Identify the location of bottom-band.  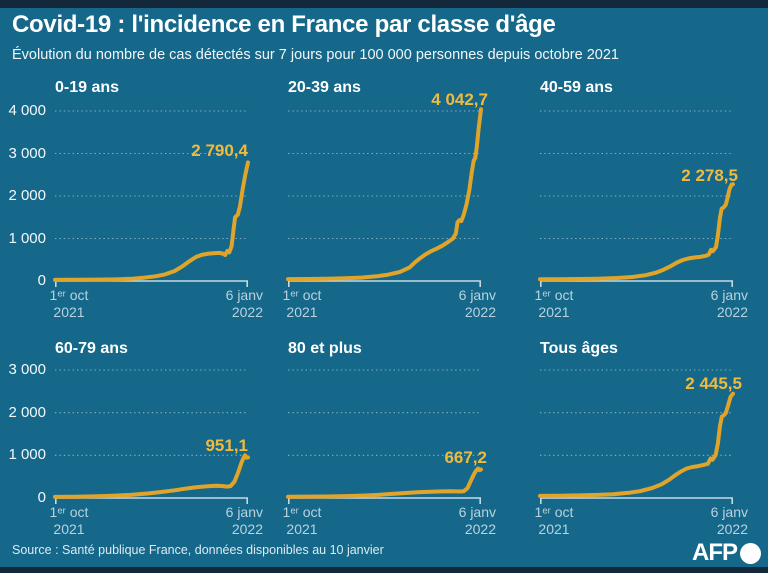
(384, 570).